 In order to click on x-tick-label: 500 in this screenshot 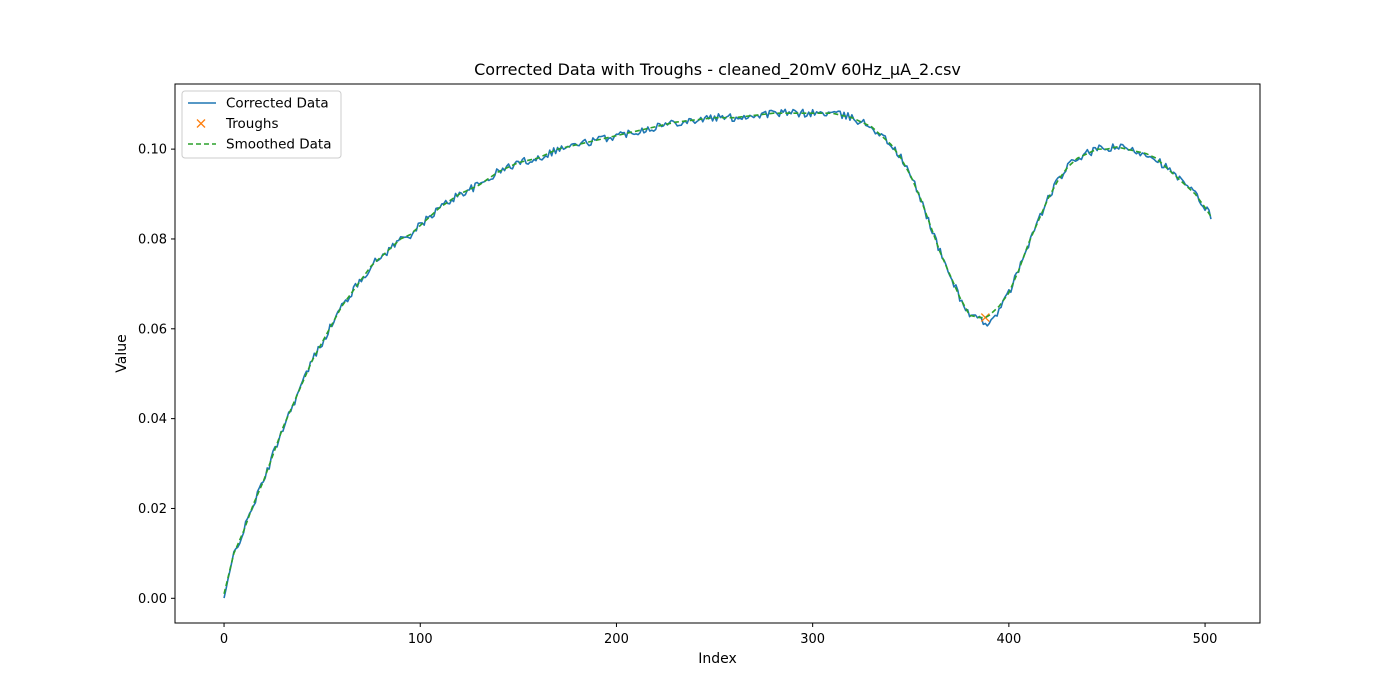, I will do `click(1205, 639)`.